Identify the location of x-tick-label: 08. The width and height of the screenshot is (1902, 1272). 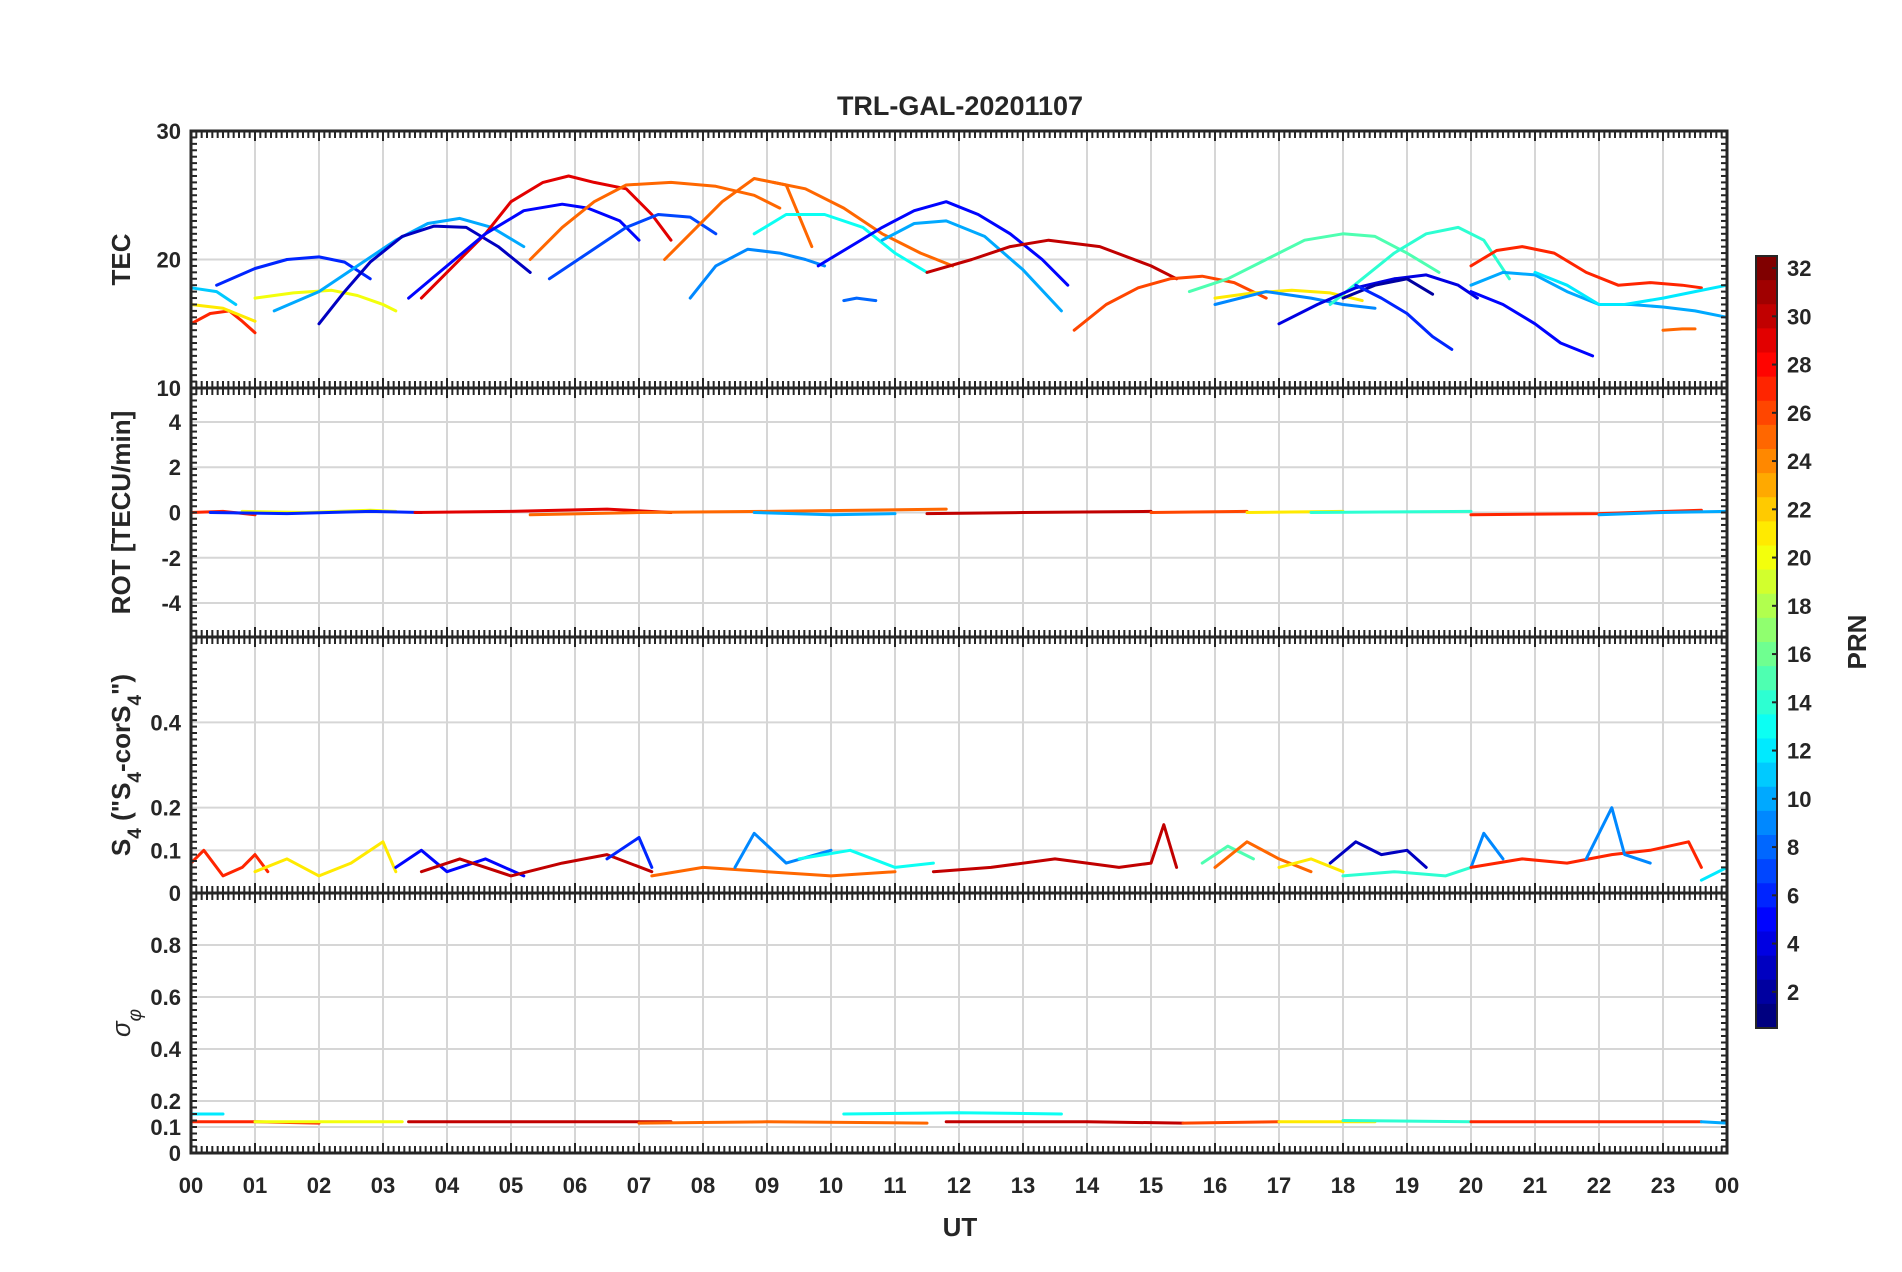
(703, 1185).